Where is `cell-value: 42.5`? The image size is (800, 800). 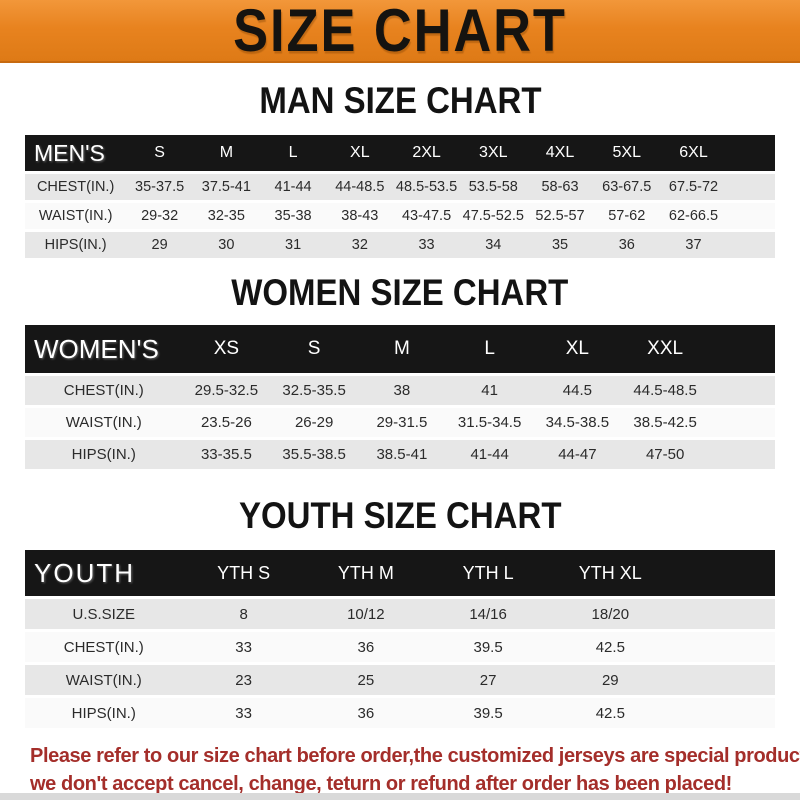
cell-value: 42.5 is located at coordinates (610, 713).